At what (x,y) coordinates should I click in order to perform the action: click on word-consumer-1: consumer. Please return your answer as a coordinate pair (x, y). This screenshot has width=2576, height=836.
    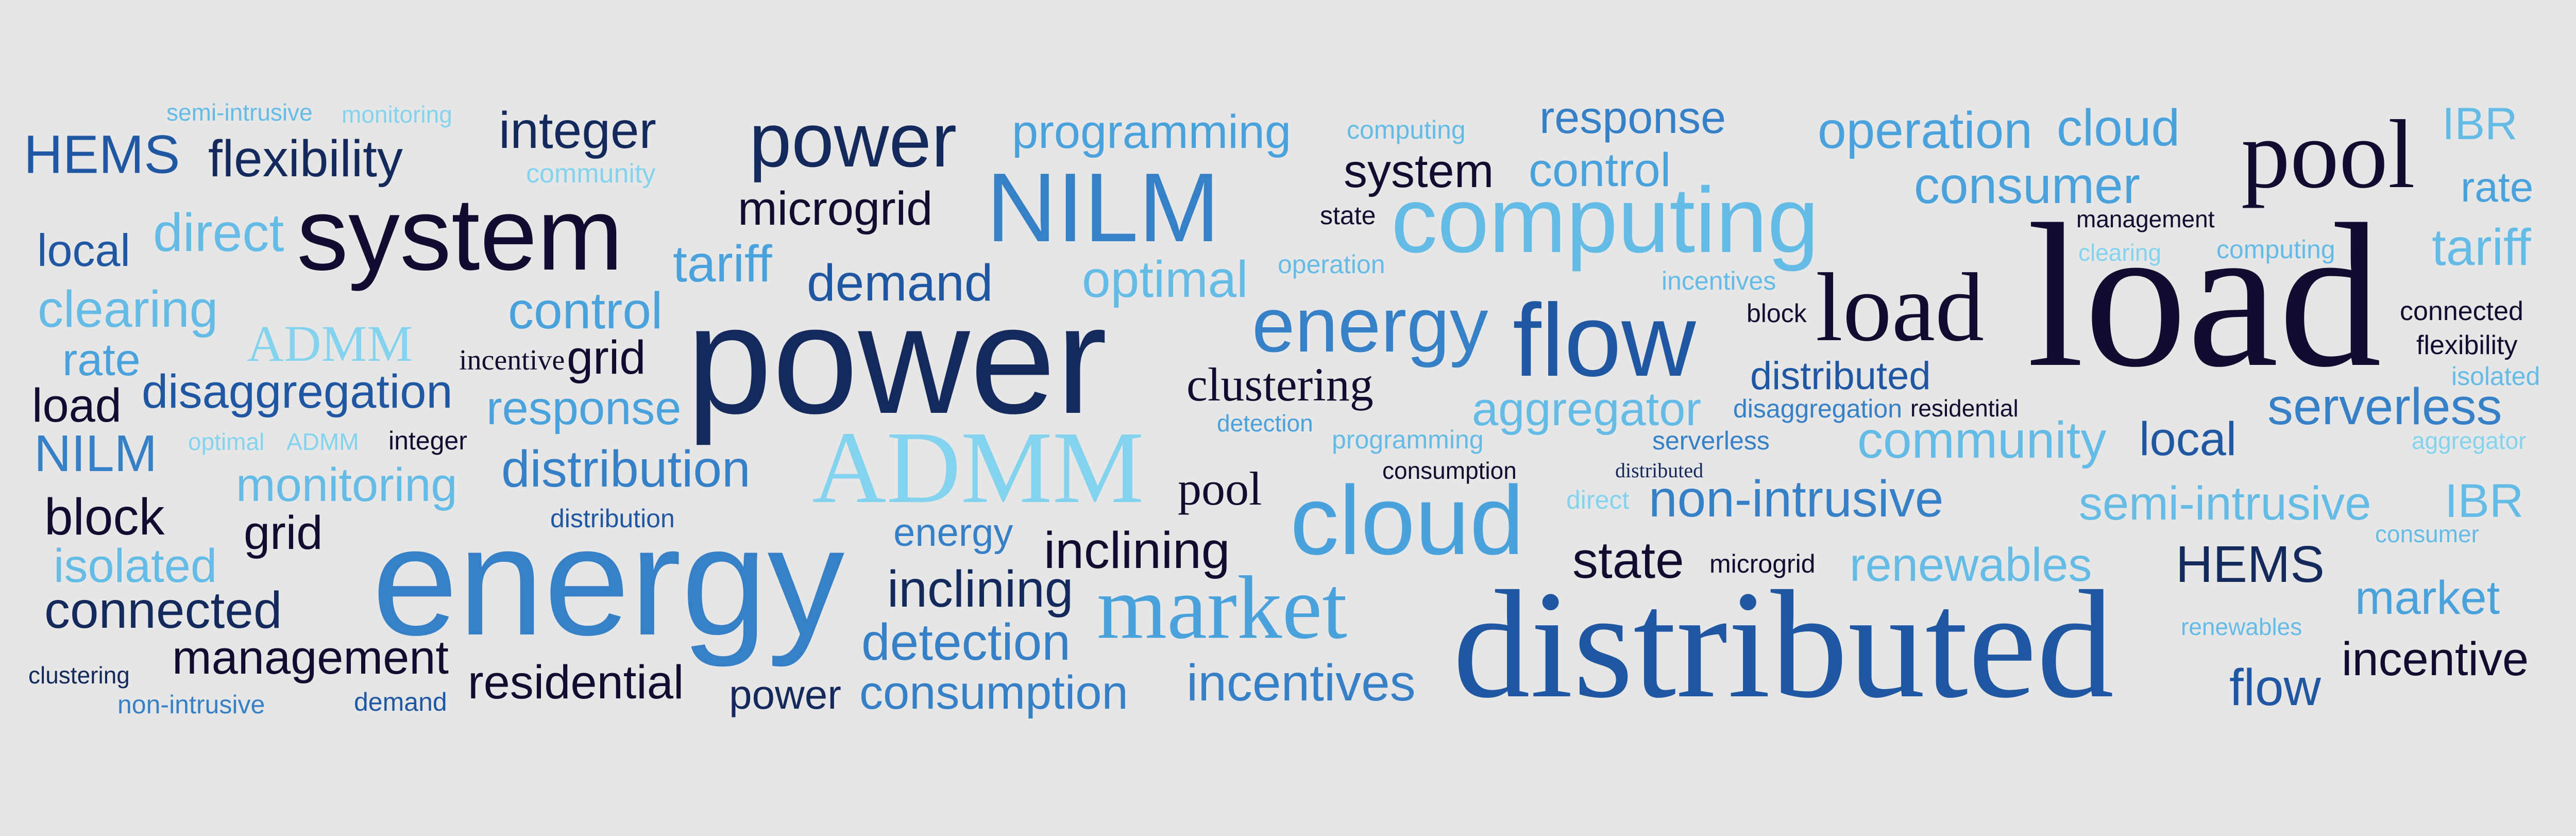
    Looking at the image, I should click on (2027, 185).